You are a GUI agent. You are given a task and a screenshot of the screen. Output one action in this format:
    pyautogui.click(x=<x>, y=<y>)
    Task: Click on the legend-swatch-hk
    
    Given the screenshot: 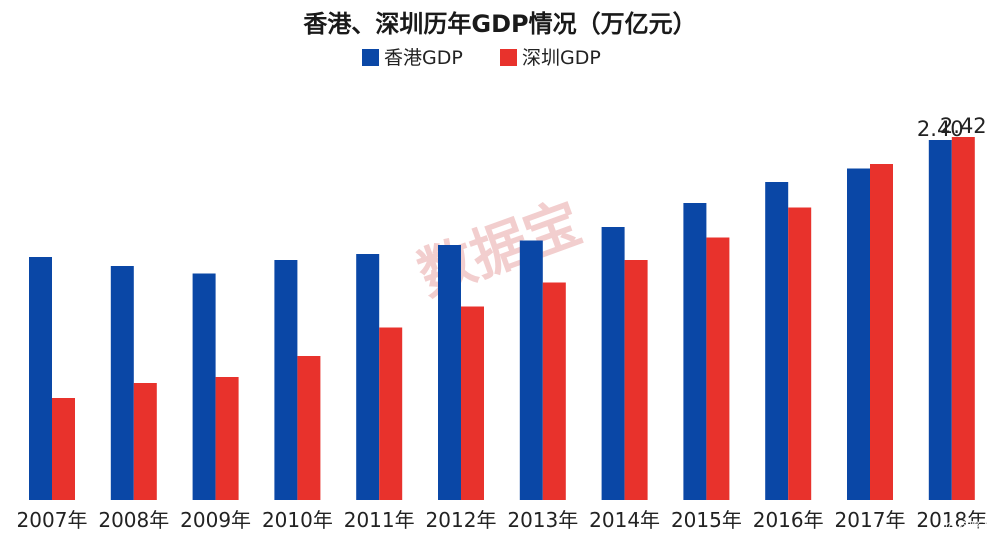 What is the action you would take?
    pyautogui.click(x=370, y=57)
    